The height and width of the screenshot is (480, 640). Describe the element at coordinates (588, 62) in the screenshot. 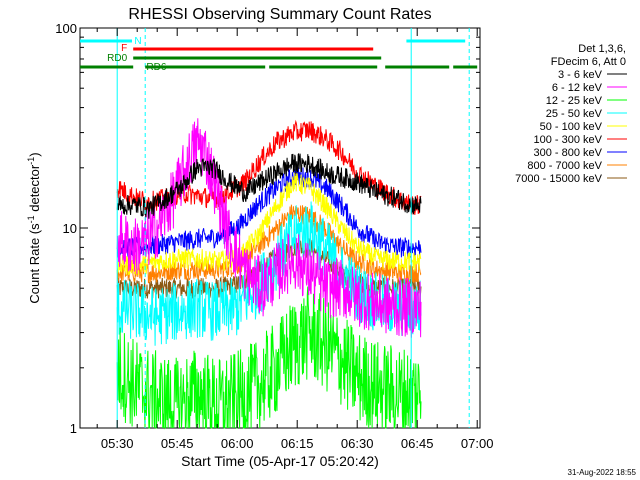

I see `legend-header-decimation: FDecim 6, Att 0` at that location.